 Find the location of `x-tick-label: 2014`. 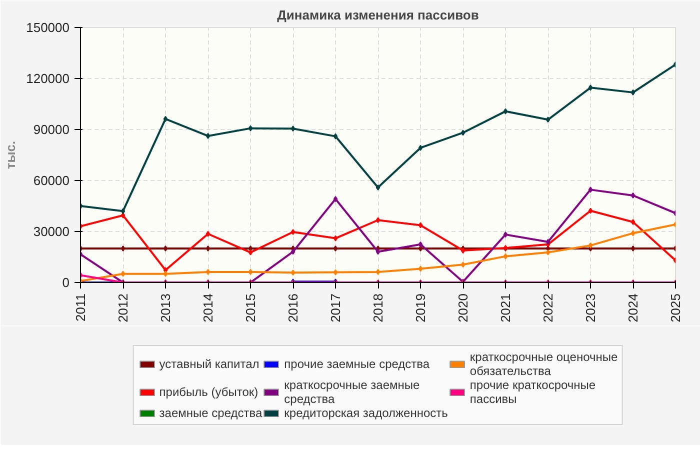

x-tick-label: 2014 is located at coordinates (208, 308).